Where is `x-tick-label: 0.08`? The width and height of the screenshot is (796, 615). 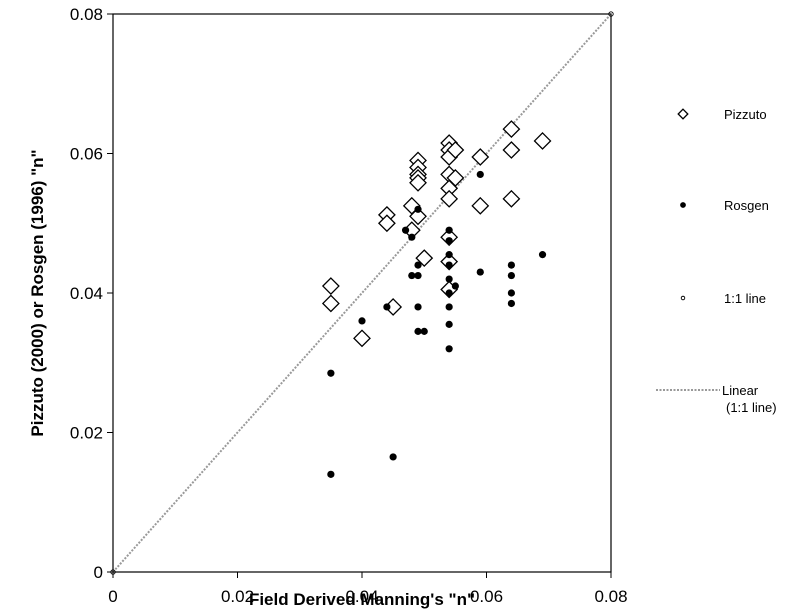 x-tick-label: 0.08 is located at coordinates (610, 596).